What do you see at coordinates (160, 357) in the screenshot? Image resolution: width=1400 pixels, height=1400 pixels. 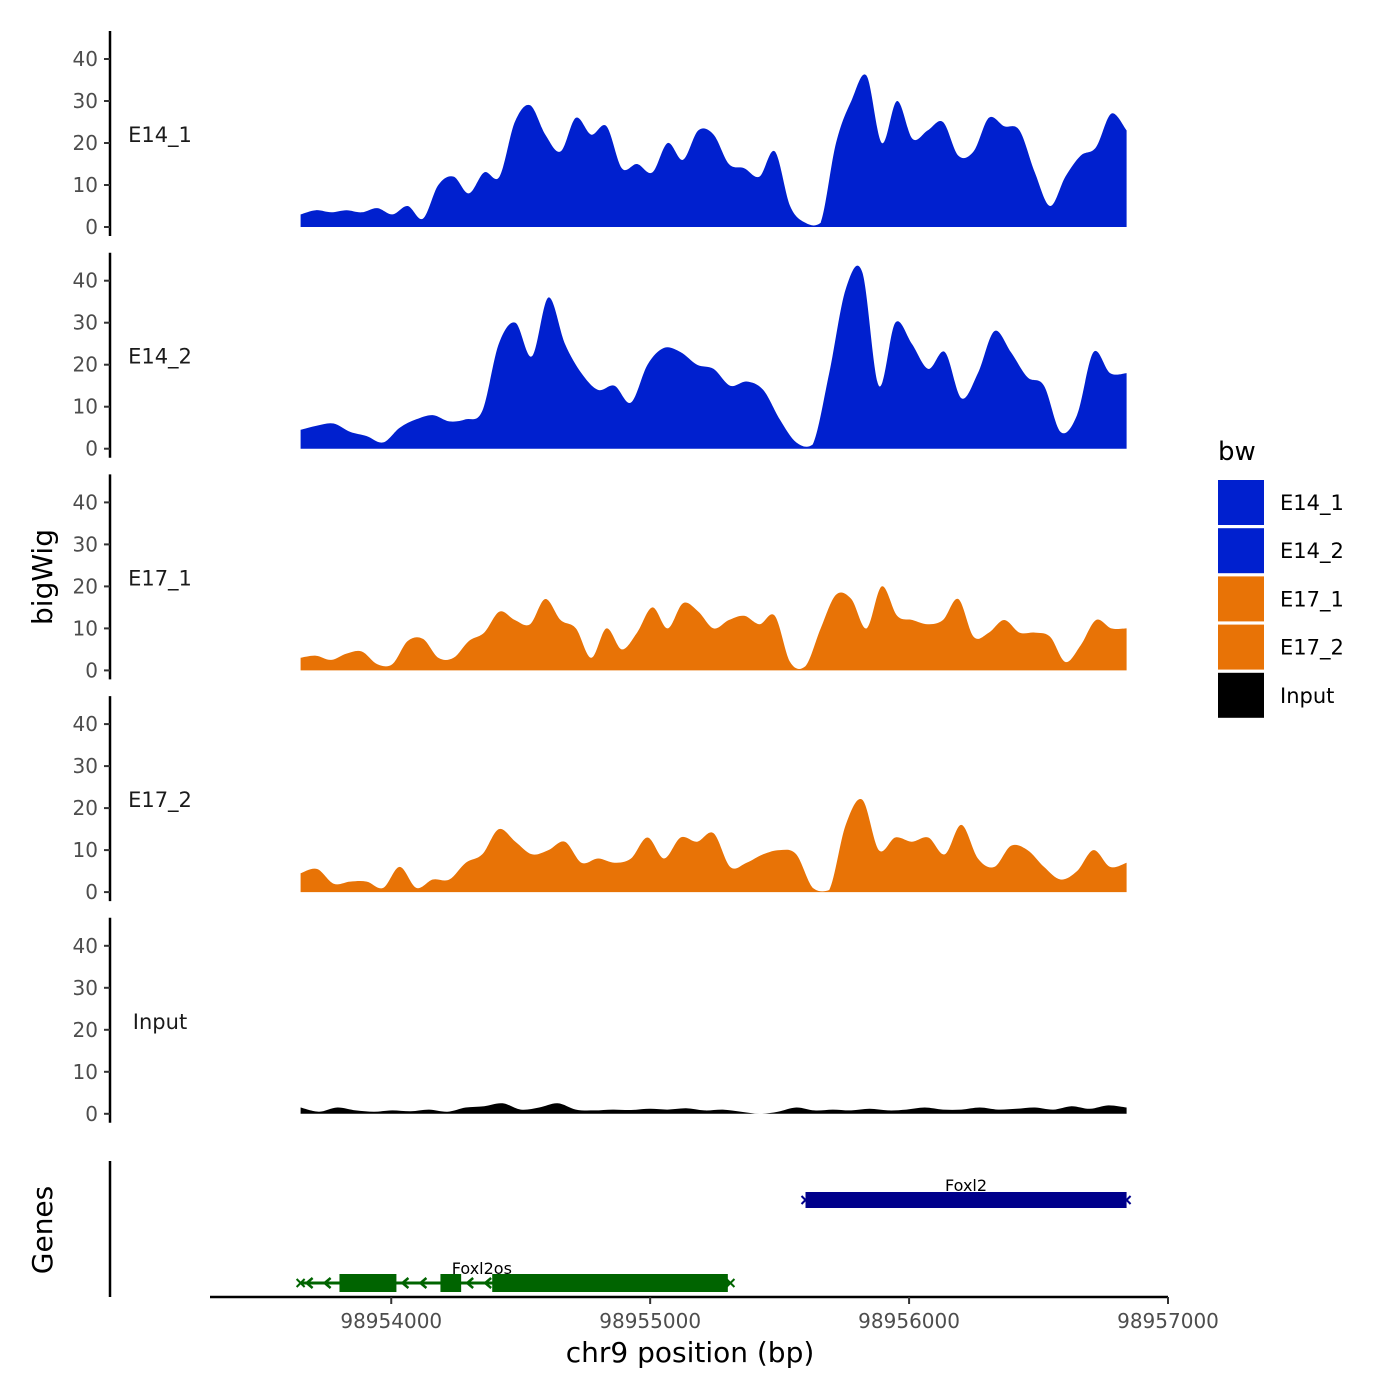 I see `panel-label: E14_2` at bounding box center [160, 357].